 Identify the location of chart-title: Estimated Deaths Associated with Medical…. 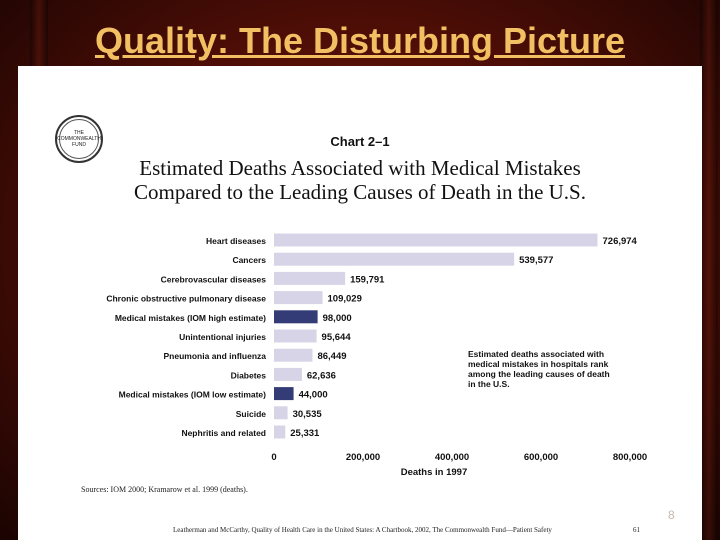
(360, 180).